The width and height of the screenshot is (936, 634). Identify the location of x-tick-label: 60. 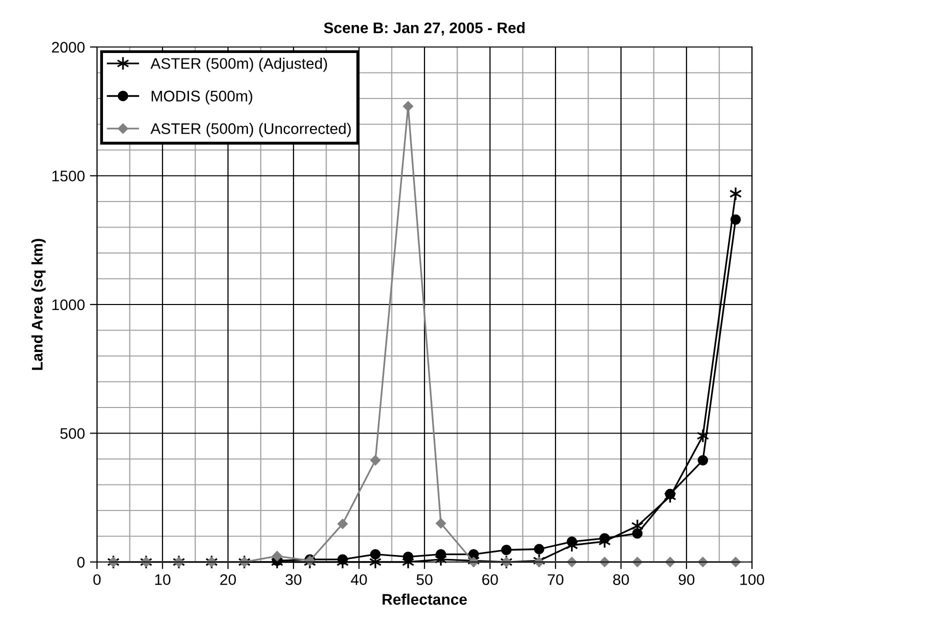
(490, 580).